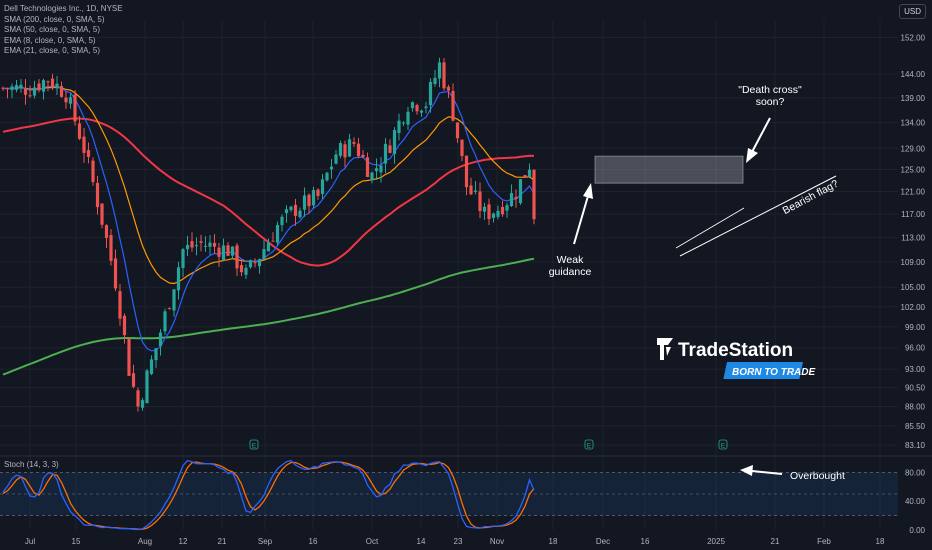 The height and width of the screenshot is (550, 932). Describe the element at coordinates (913, 123) in the screenshot. I see `y-tick-label: 134.00` at that location.